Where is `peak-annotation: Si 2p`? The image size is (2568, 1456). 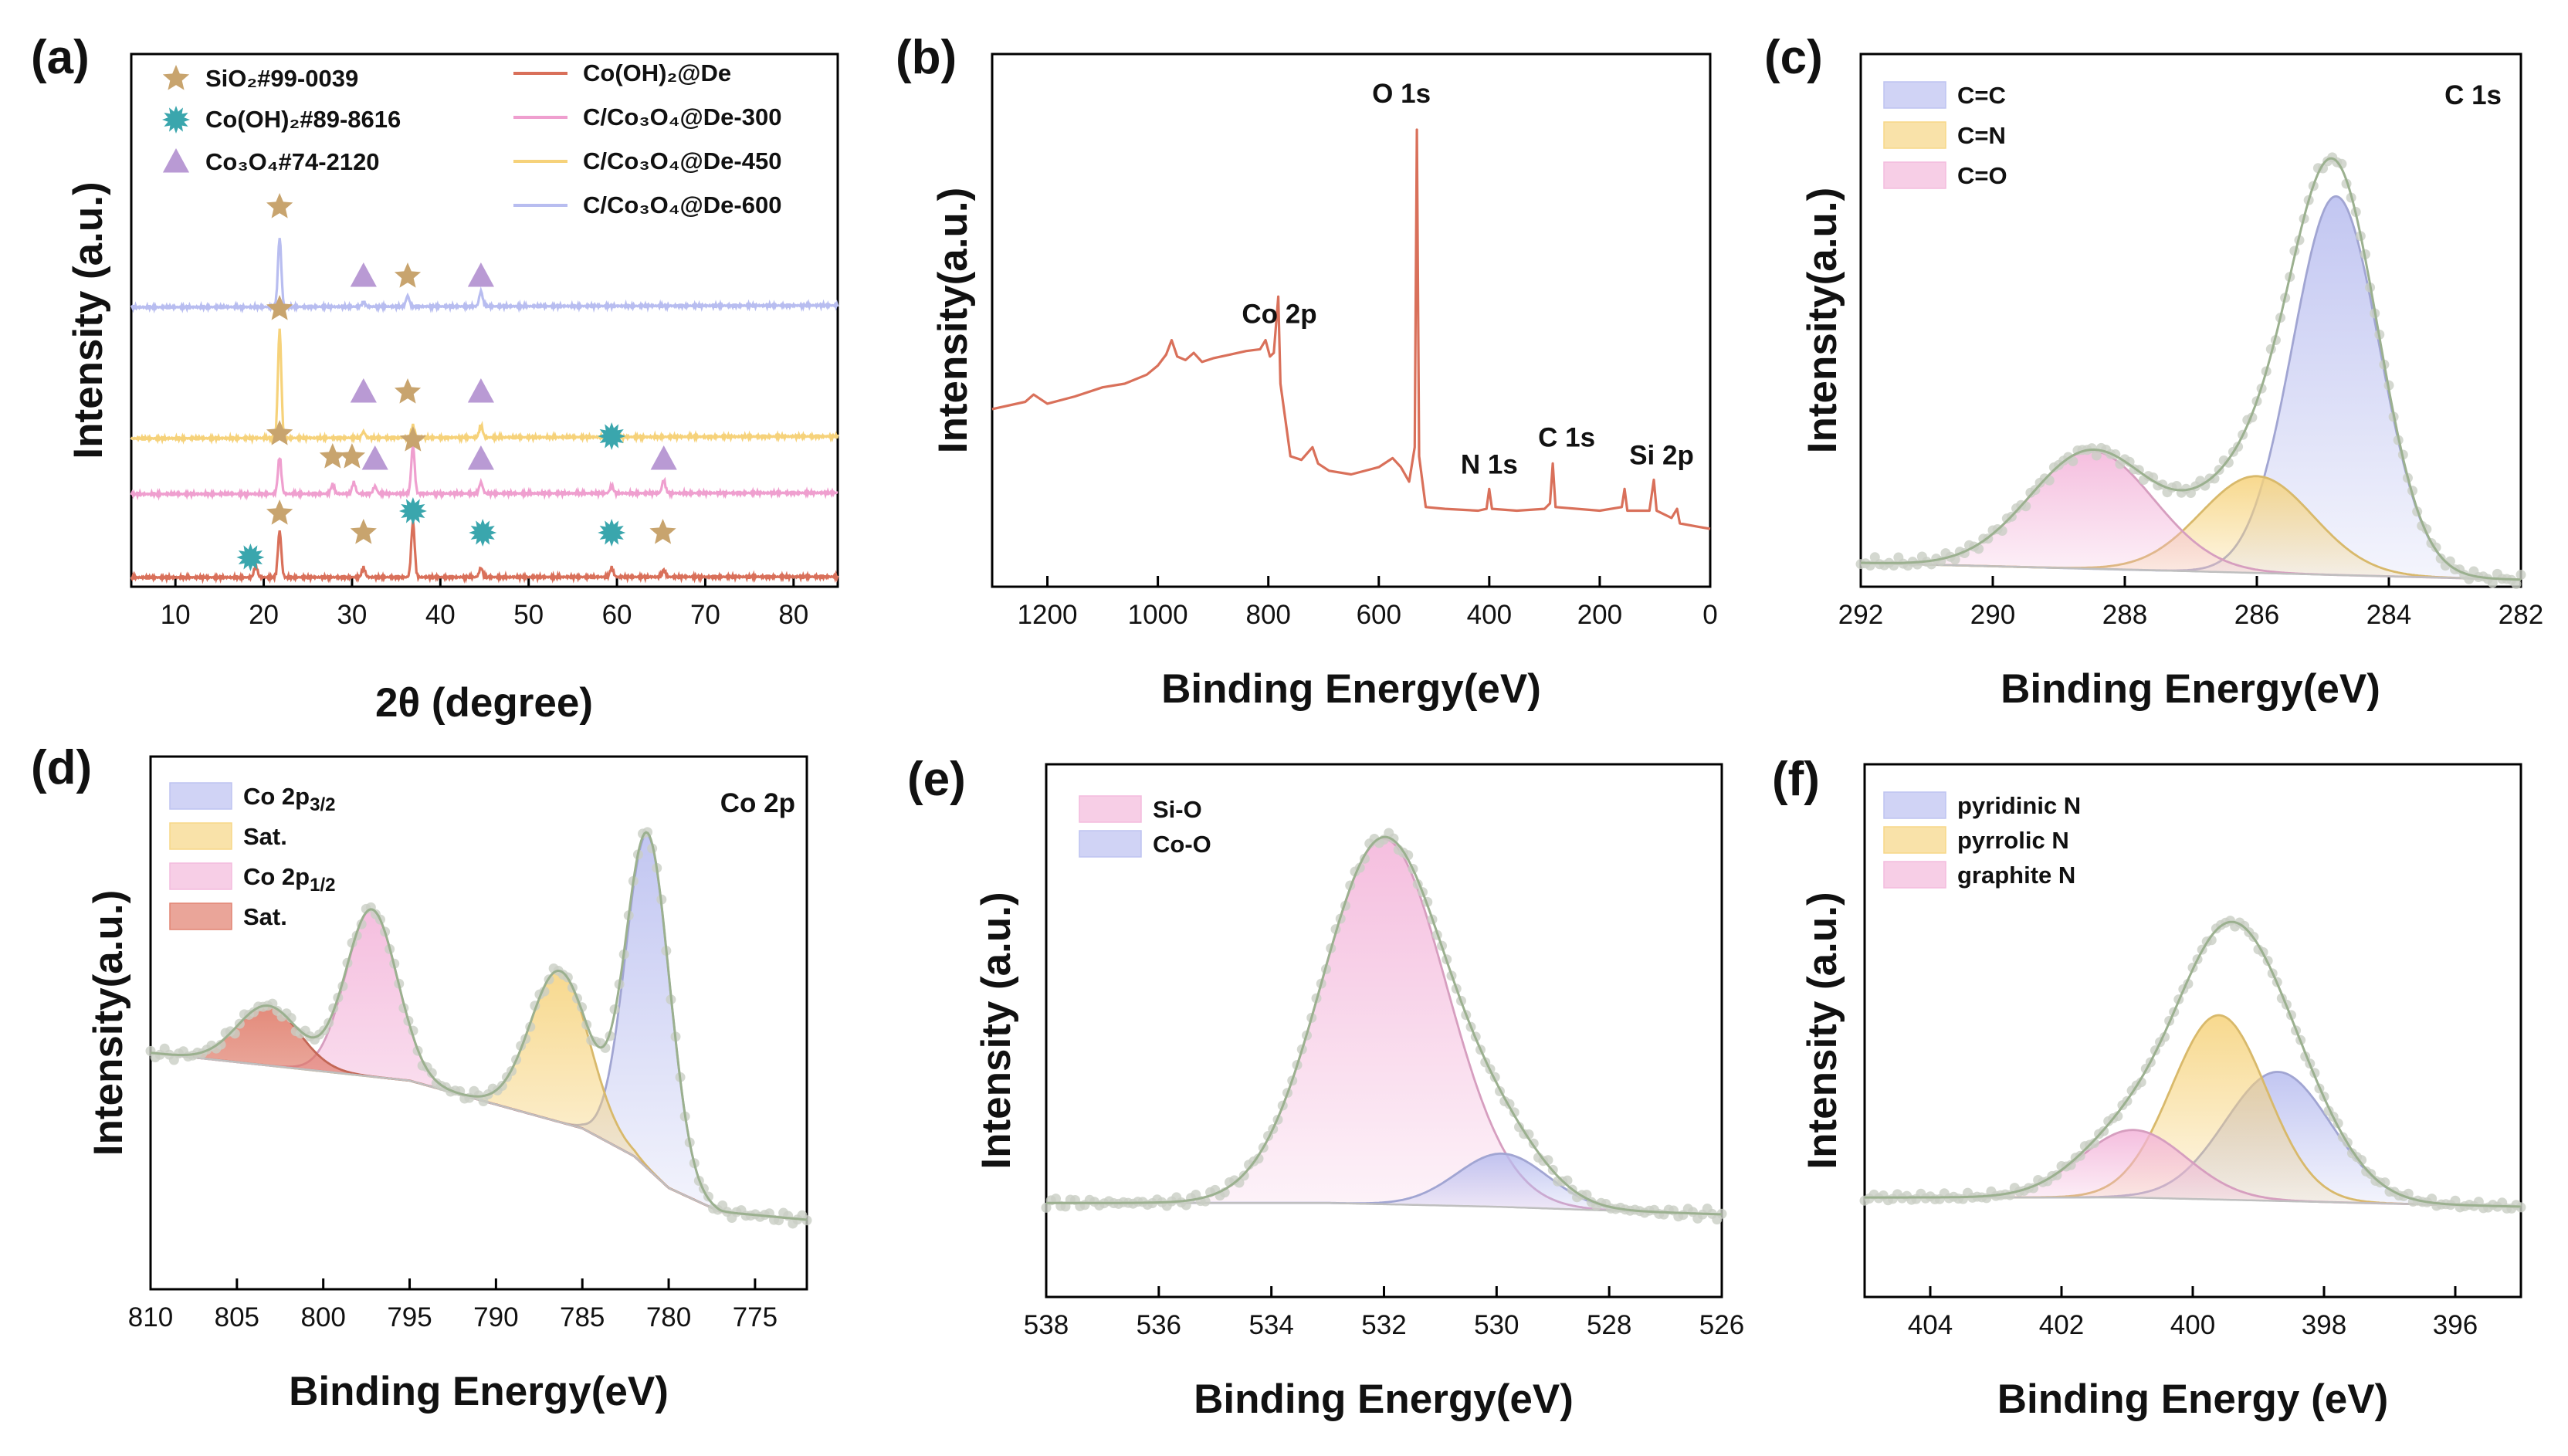
peak-annotation: Si 2p is located at coordinates (1661, 456).